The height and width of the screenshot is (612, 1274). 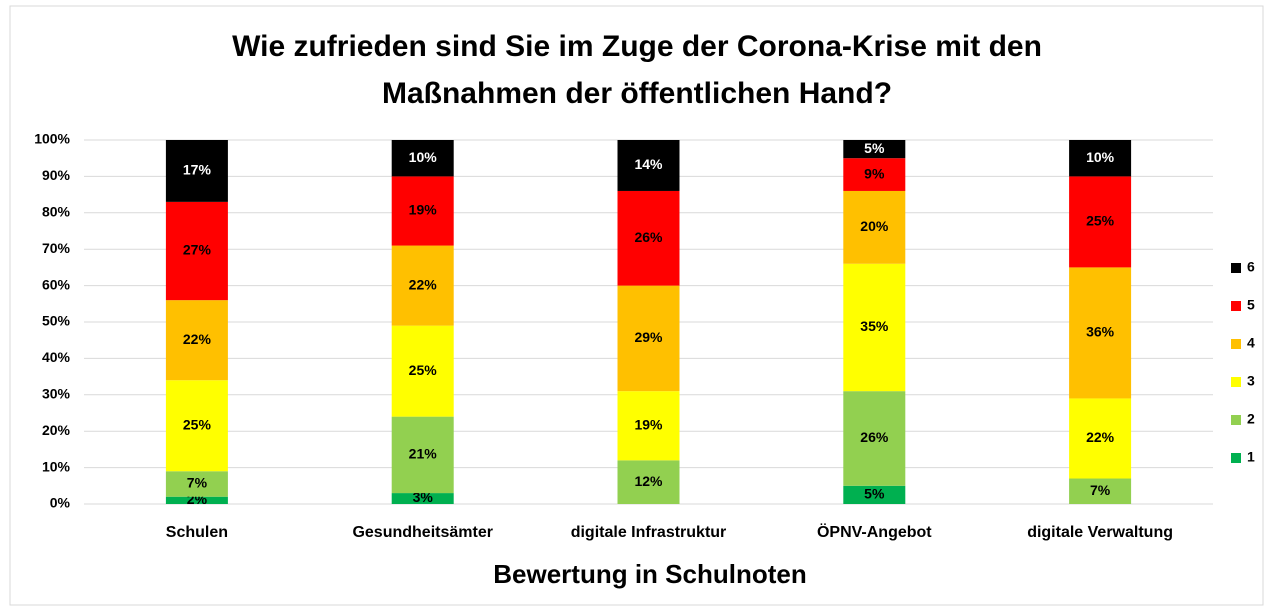 I want to click on legend-label: 5, so click(x=1251, y=305).